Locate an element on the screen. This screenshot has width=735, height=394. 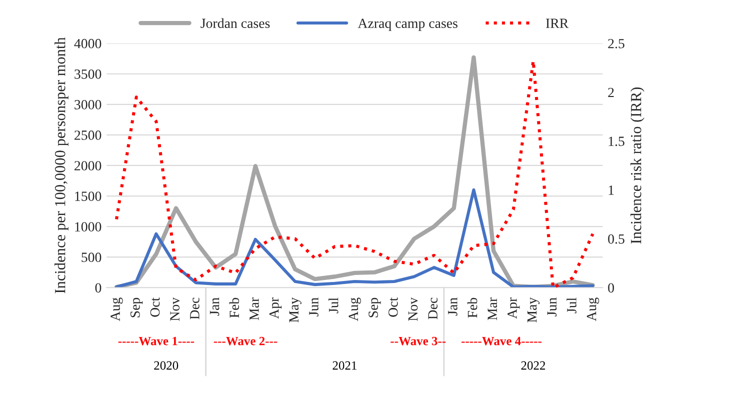
y2-tick-label: 1 is located at coordinates (611, 190).